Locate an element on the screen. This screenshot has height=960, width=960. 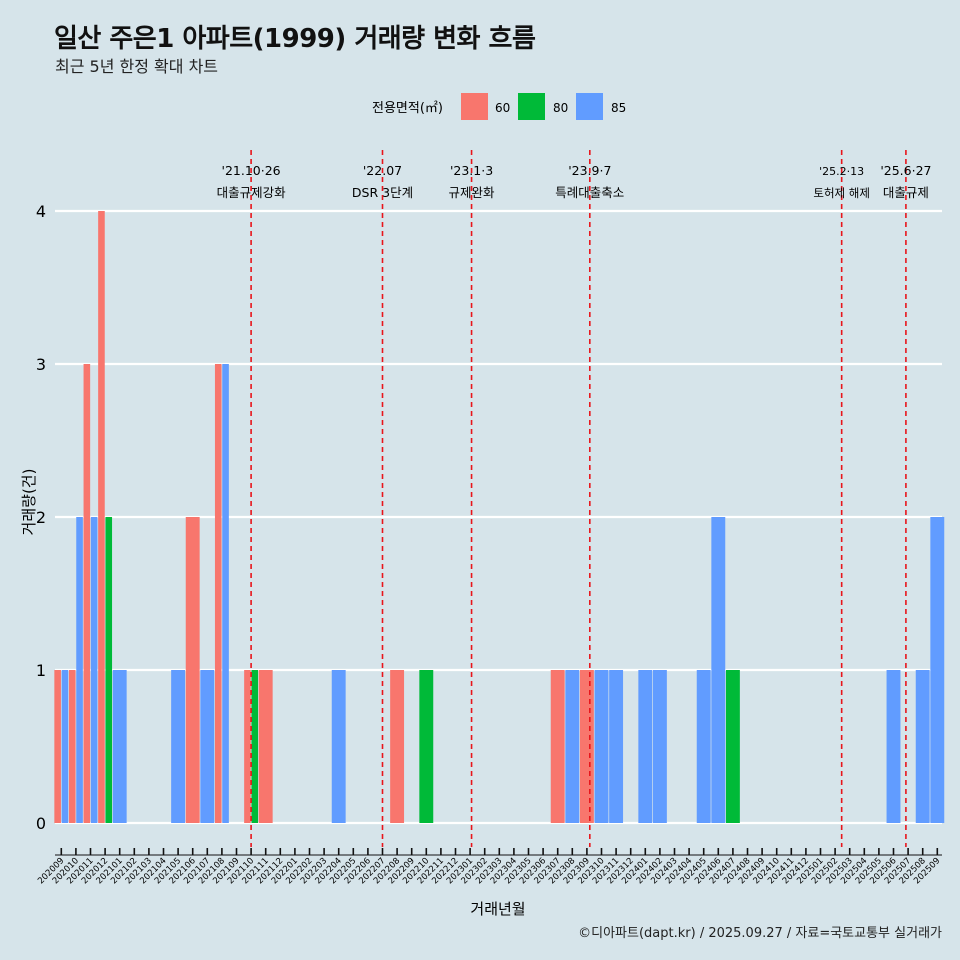
event-date: '21.10·26 is located at coordinates (251, 170).